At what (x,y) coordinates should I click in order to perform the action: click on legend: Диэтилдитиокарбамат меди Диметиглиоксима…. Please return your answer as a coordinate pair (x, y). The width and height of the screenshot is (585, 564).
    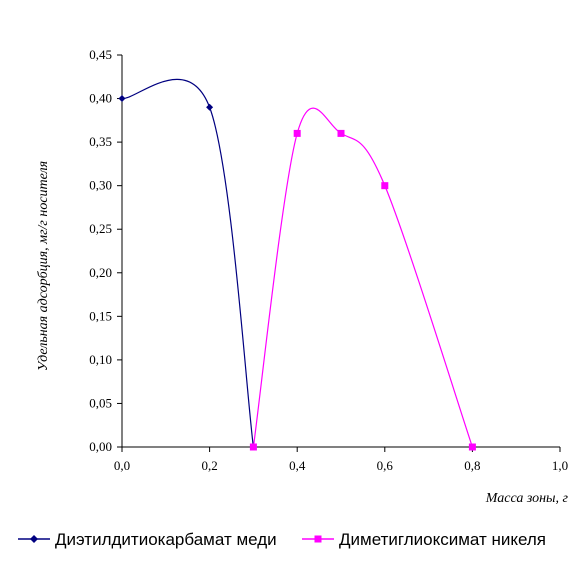
    Looking at the image, I should click on (282, 539).